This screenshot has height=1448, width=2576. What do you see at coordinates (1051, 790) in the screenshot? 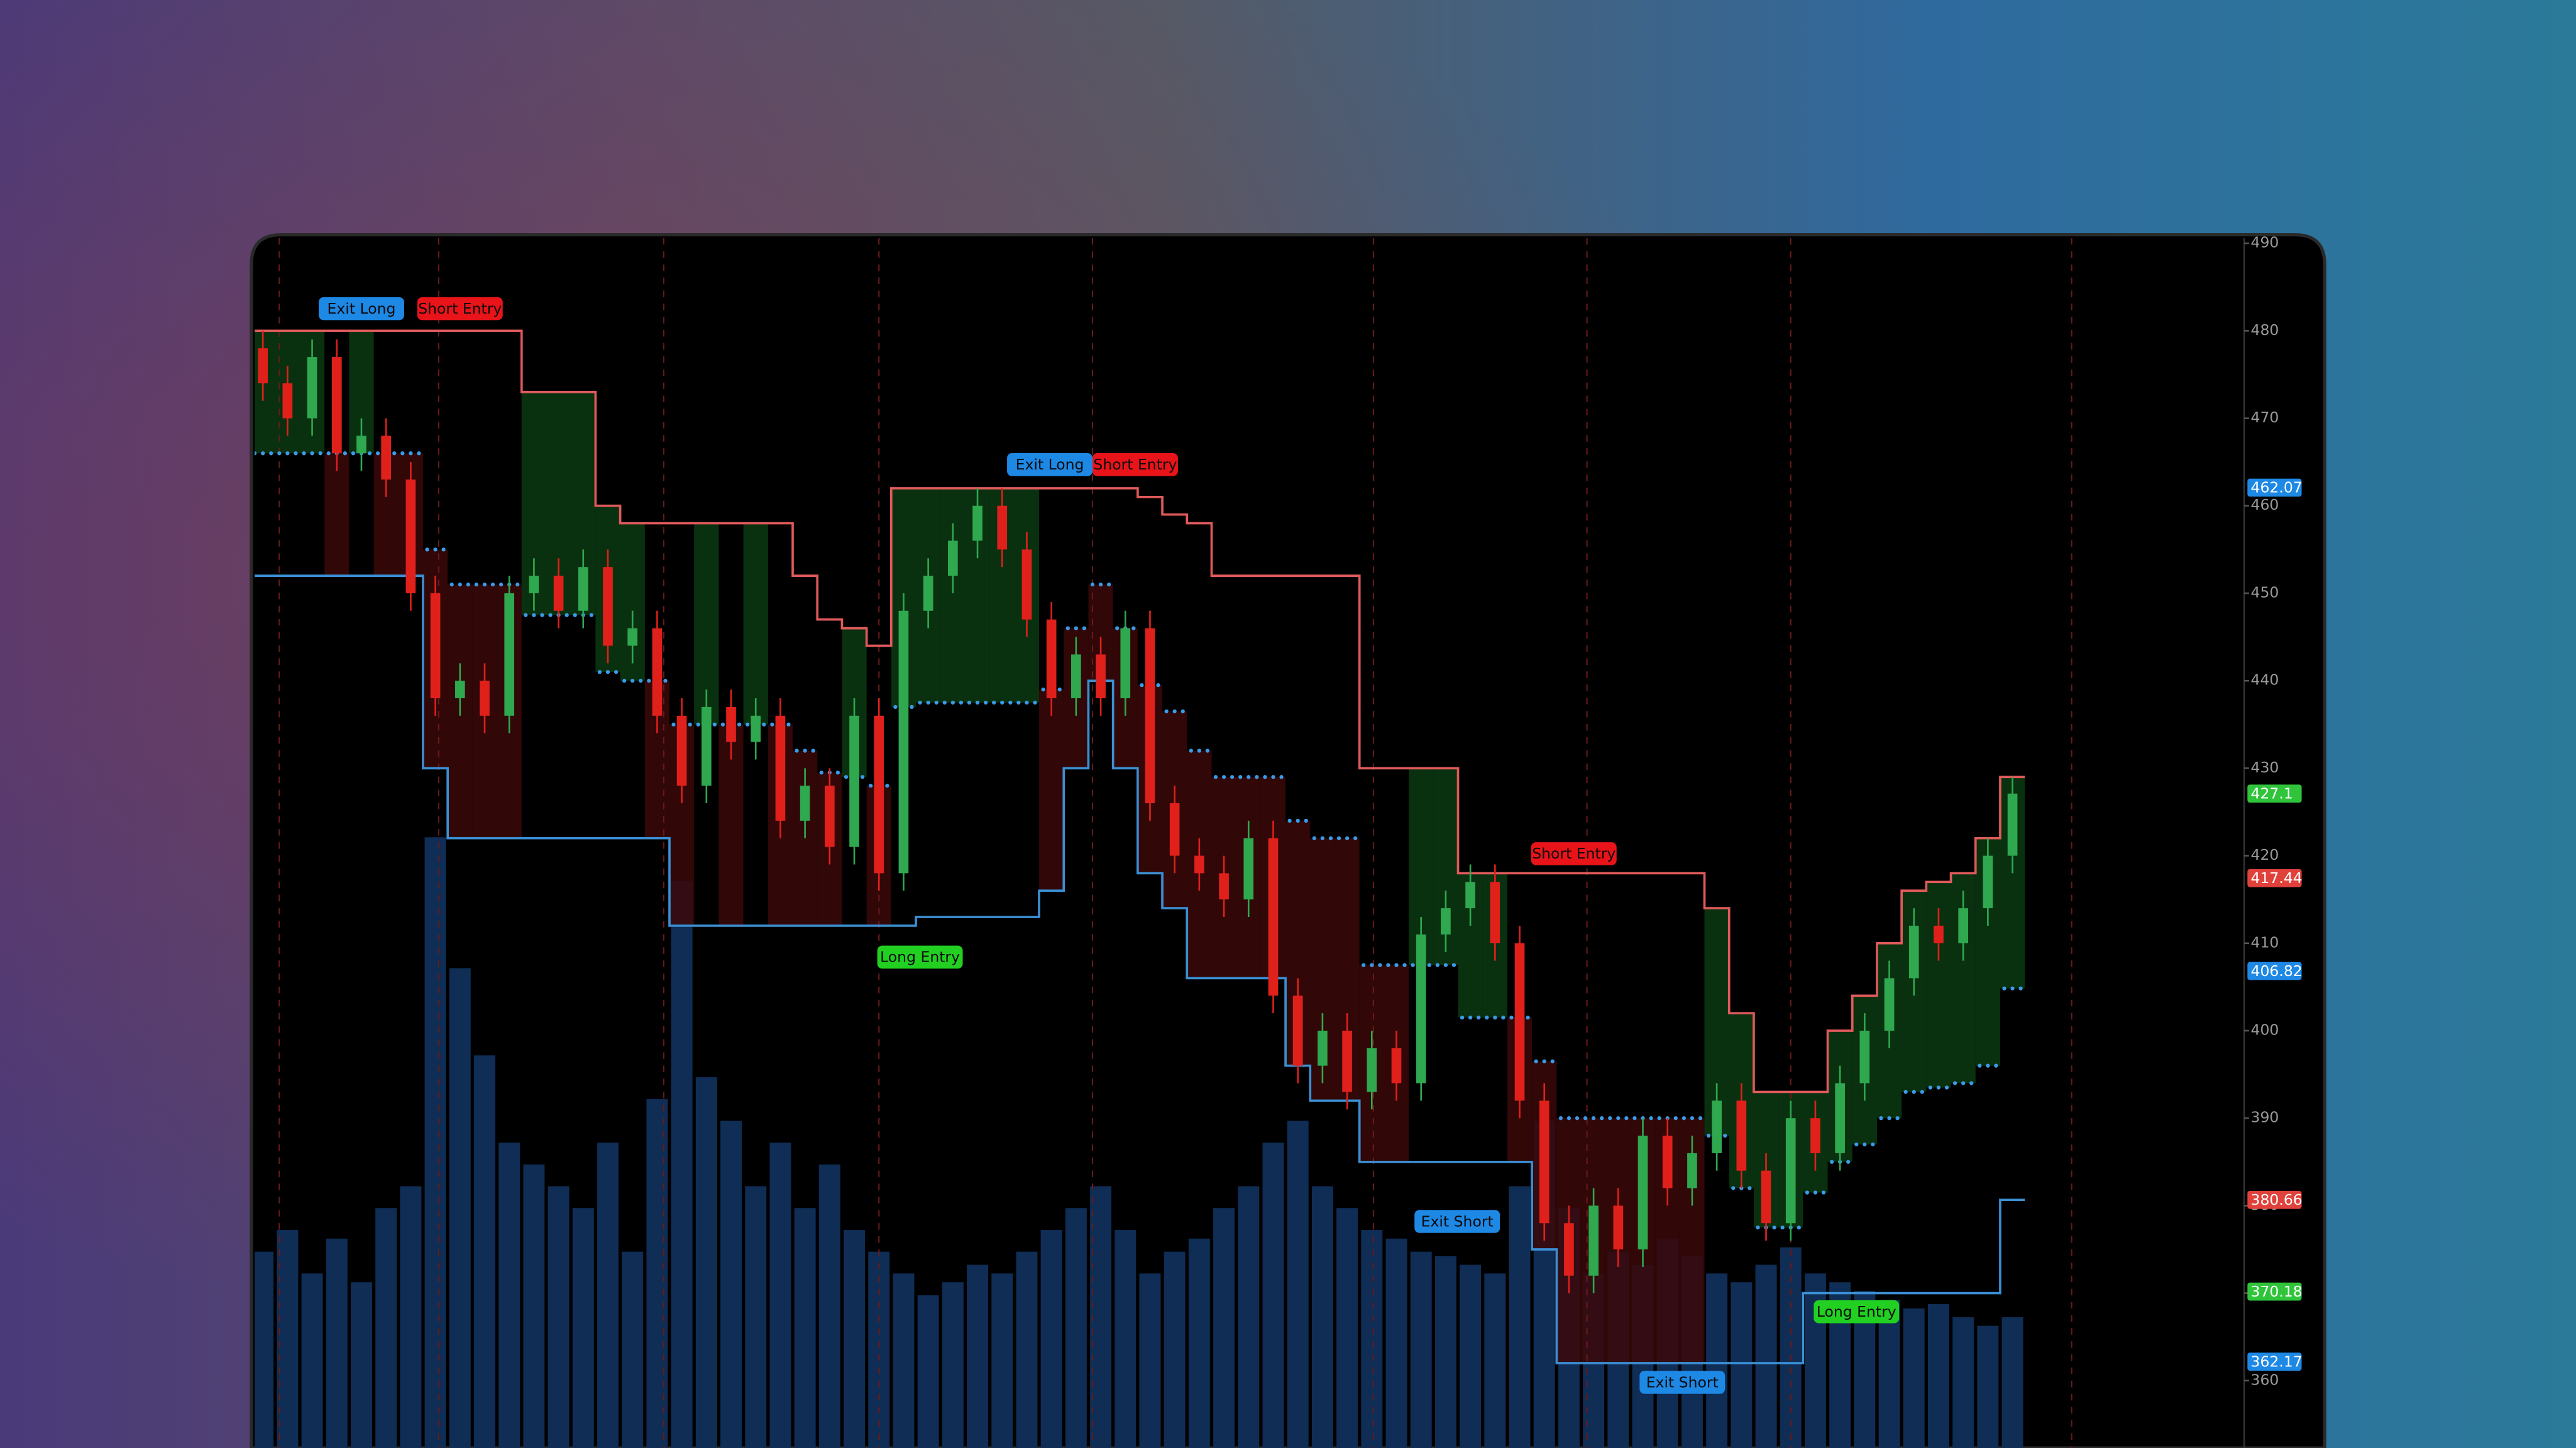
I see `trend-zone` at bounding box center [1051, 790].